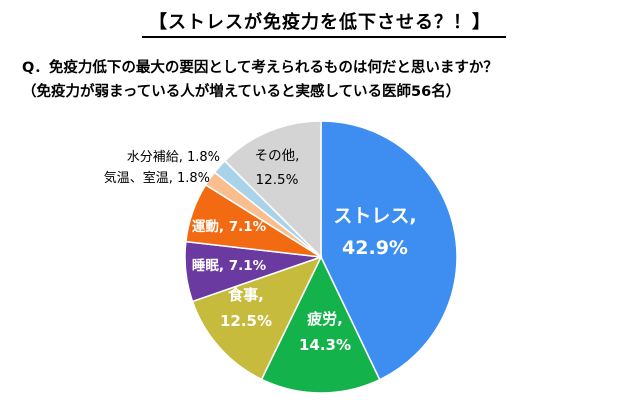 The height and width of the screenshot is (400, 640). I want to click on question-text: Q．免疫力低下の最大の要因として考えられるものは何だと思いますか？, so click(260, 68).